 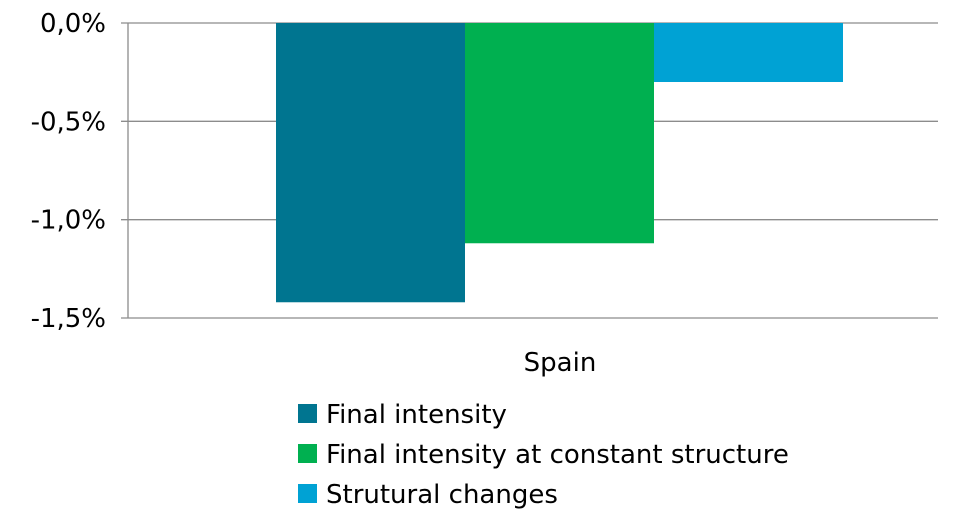 I want to click on legend-label: Final intensity, so click(x=416, y=415).